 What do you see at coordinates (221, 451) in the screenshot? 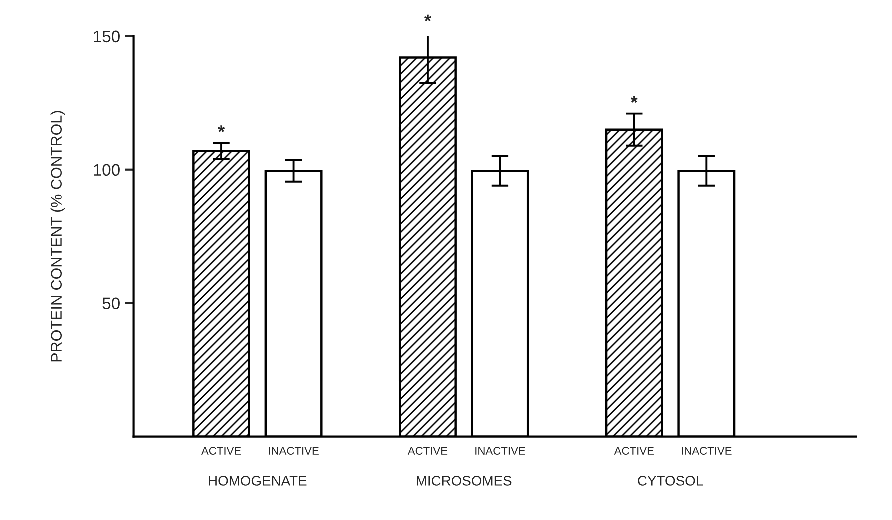
I see `series-label: ACTIVE` at bounding box center [221, 451].